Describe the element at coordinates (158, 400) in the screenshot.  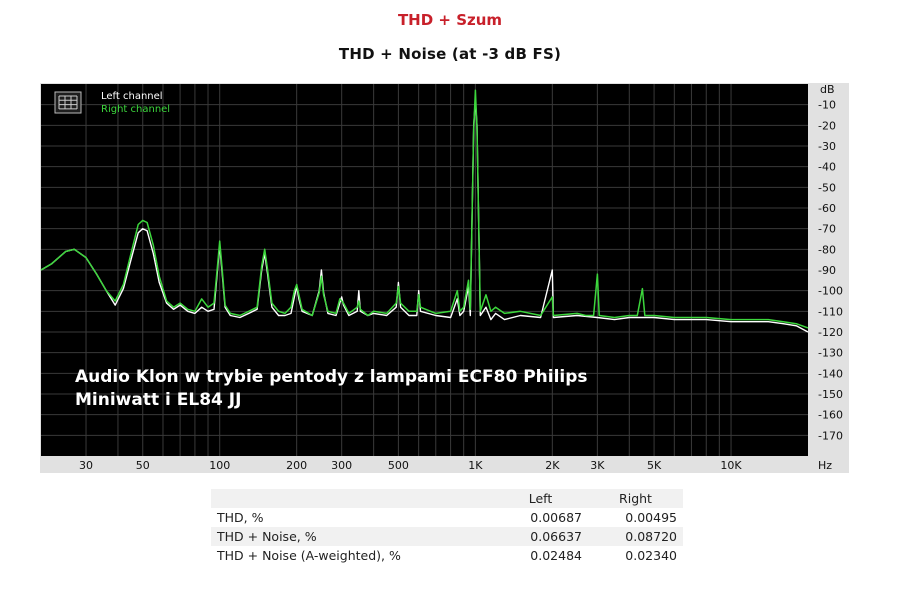
I see `annotation-line-2: Miniwatt i EL84 JJ` at that location.